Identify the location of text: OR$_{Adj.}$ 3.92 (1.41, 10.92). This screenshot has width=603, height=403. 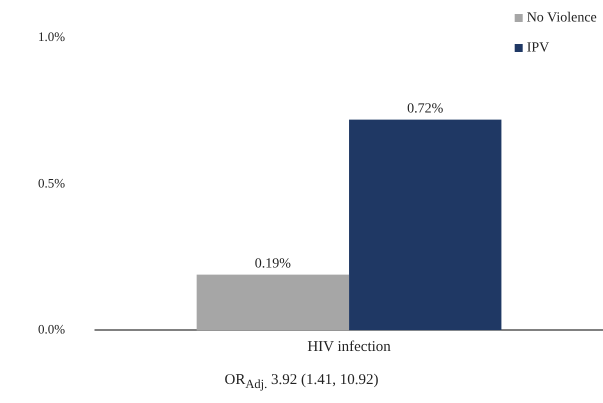
(302, 382).